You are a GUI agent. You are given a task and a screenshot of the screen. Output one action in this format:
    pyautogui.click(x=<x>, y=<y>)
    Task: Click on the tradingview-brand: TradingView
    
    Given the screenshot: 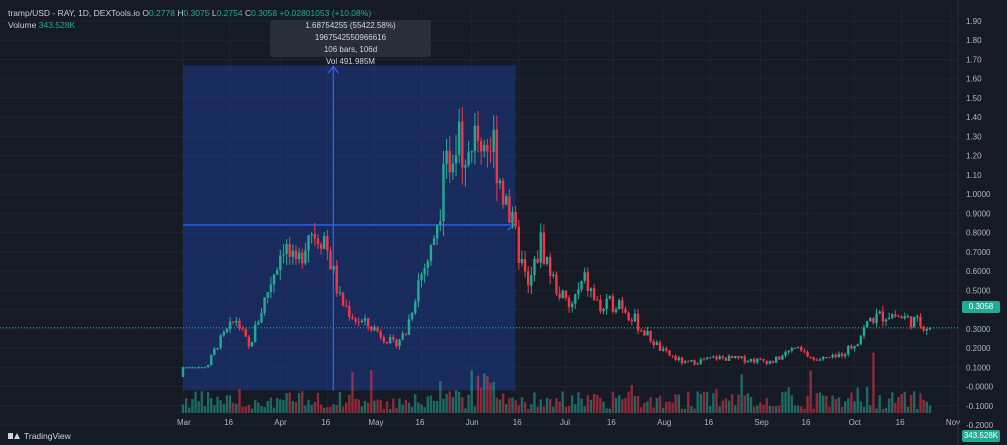 What is the action you would take?
    pyautogui.click(x=39, y=436)
    